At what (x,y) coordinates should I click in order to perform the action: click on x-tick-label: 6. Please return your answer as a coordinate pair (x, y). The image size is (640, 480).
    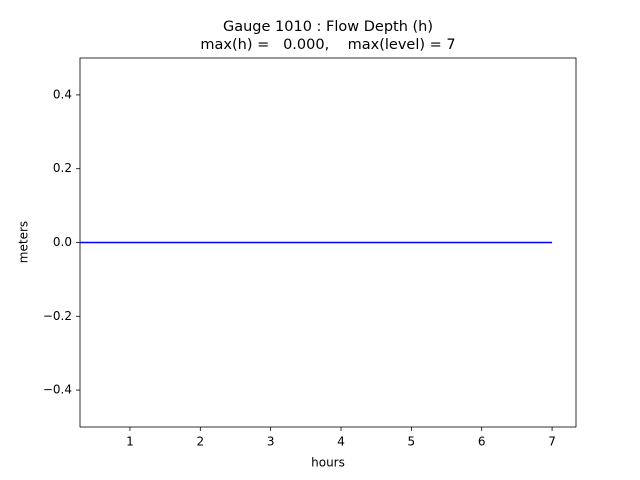
    Looking at the image, I should click on (482, 442).